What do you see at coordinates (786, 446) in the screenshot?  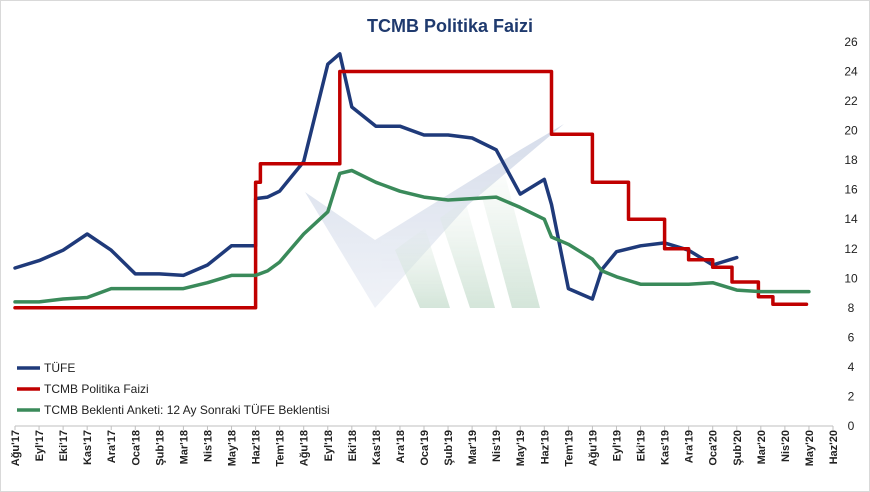 I see `x-tick-label: Nis'20` at bounding box center [786, 446].